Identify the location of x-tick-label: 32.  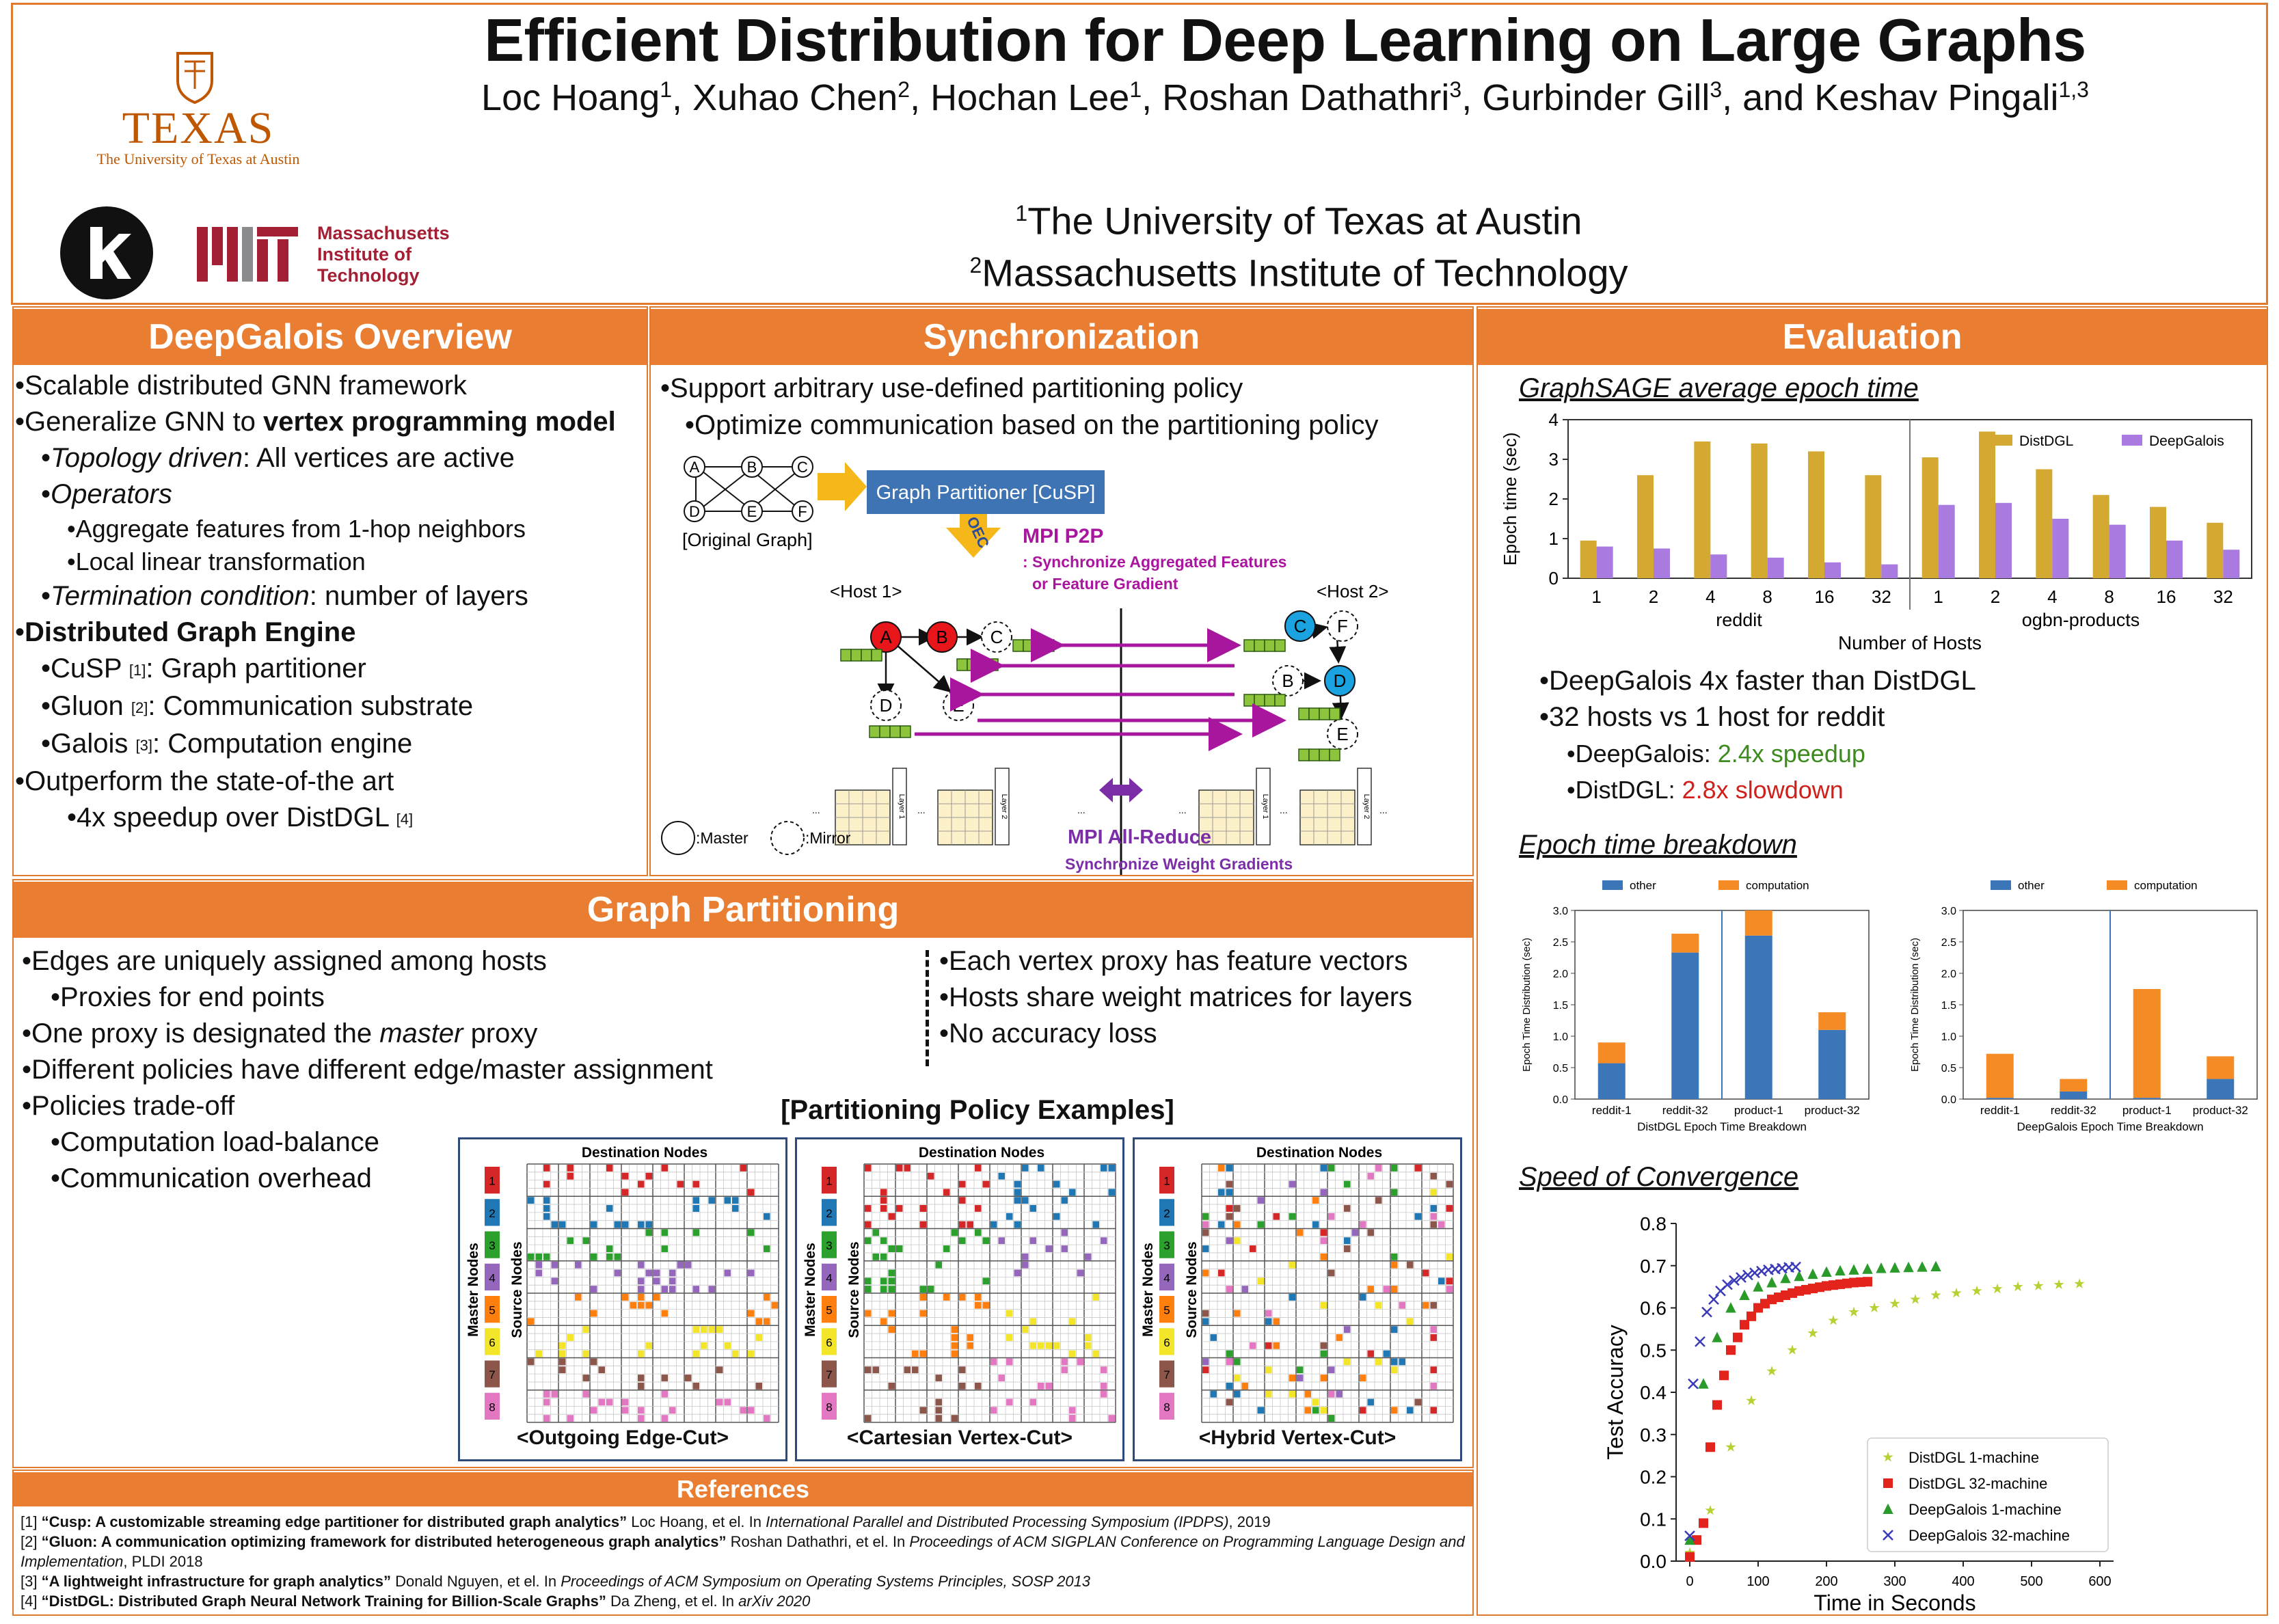
(1881, 597).